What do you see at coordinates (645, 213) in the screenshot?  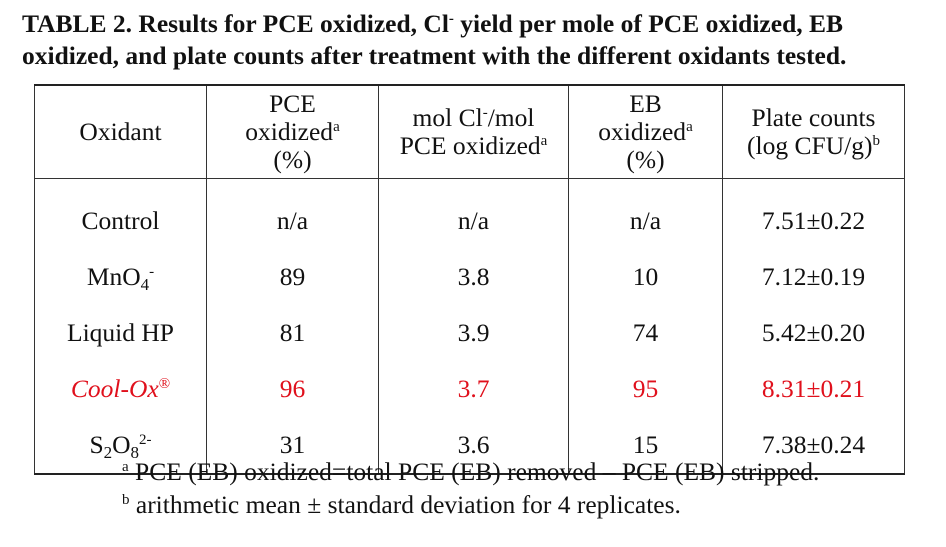 I see `cell-eb: n/a` at bounding box center [645, 213].